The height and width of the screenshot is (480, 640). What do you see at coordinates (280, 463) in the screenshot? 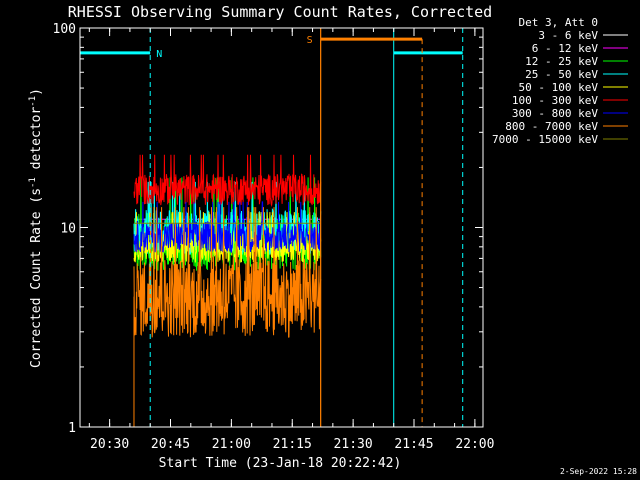
I see `x-axis-label: Start Time (23-Jan-18 20:22:42)` at bounding box center [280, 463].